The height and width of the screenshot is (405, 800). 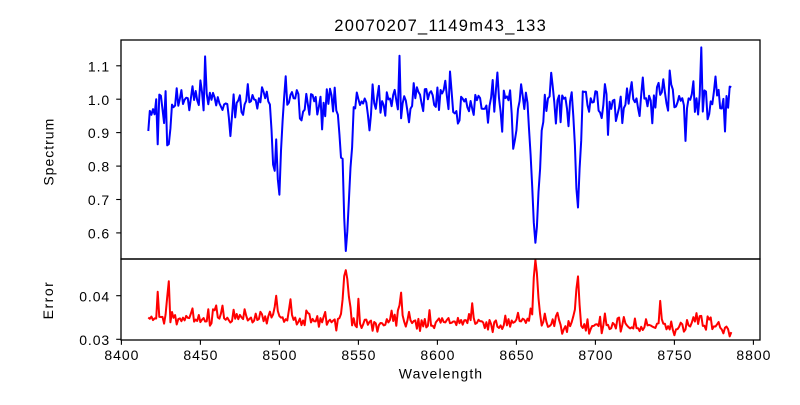 I want to click on svg-text: 0.9, so click(x=99, y=133).